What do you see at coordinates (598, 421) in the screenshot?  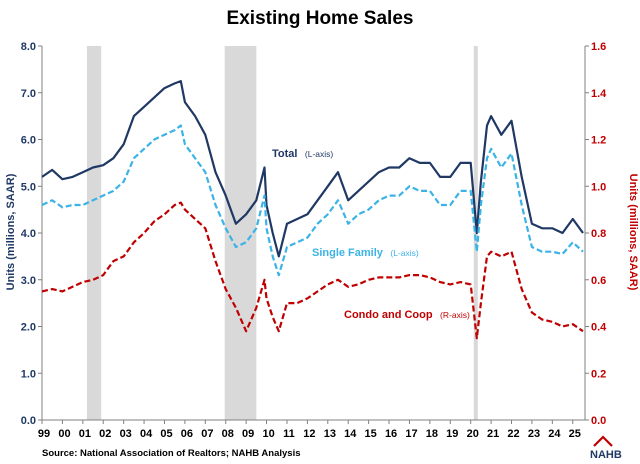 I see `y-tick-label-right: 0.0` at bounding box center [598, 421].